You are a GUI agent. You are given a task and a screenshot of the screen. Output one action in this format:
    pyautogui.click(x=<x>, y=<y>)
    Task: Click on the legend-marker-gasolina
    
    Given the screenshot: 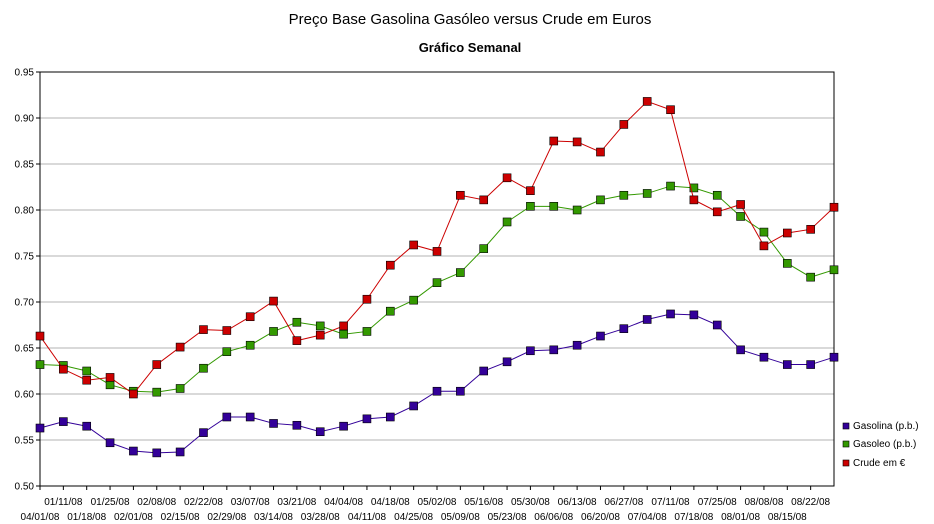 What is the action you would take?
    pyautogui.click(x=846, y=426)
    